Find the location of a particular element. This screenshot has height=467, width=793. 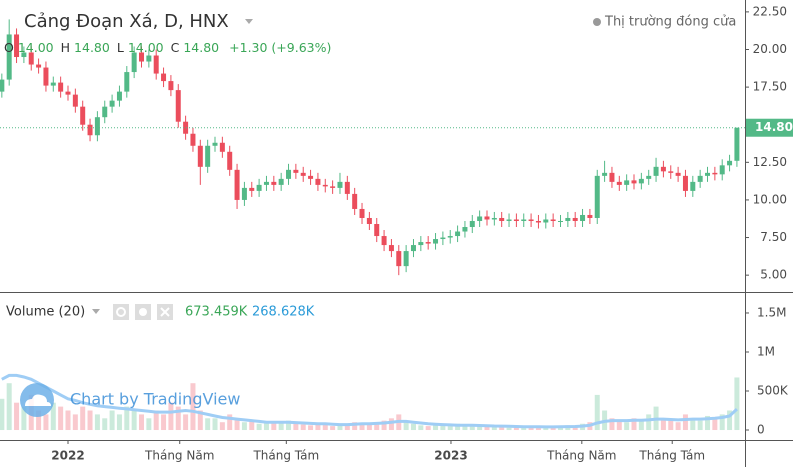

volume-title: Volume (20) is located at coordinates (45, 312).